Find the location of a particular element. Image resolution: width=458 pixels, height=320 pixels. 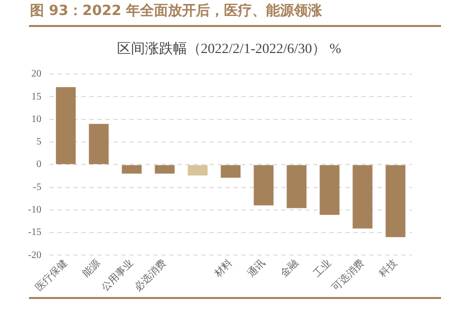

x-tick-label: 科技 is located at coordinates (388, 268).